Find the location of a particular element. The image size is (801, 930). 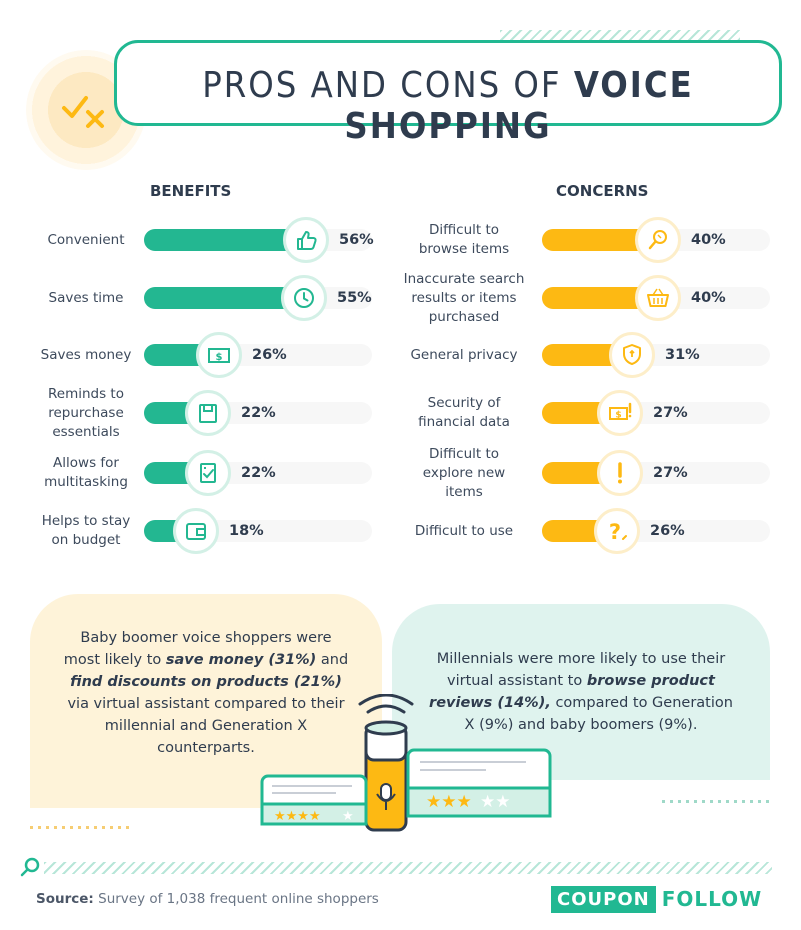

exclamation-icon is located at coordinates (620, 473).